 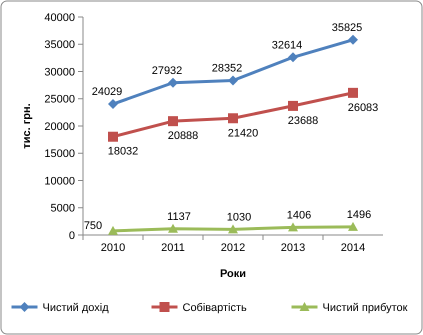 What do you see at coordinates (183, 136) in the screenshot?
I see `data-label: 20888` at bounding box center [183, 136].